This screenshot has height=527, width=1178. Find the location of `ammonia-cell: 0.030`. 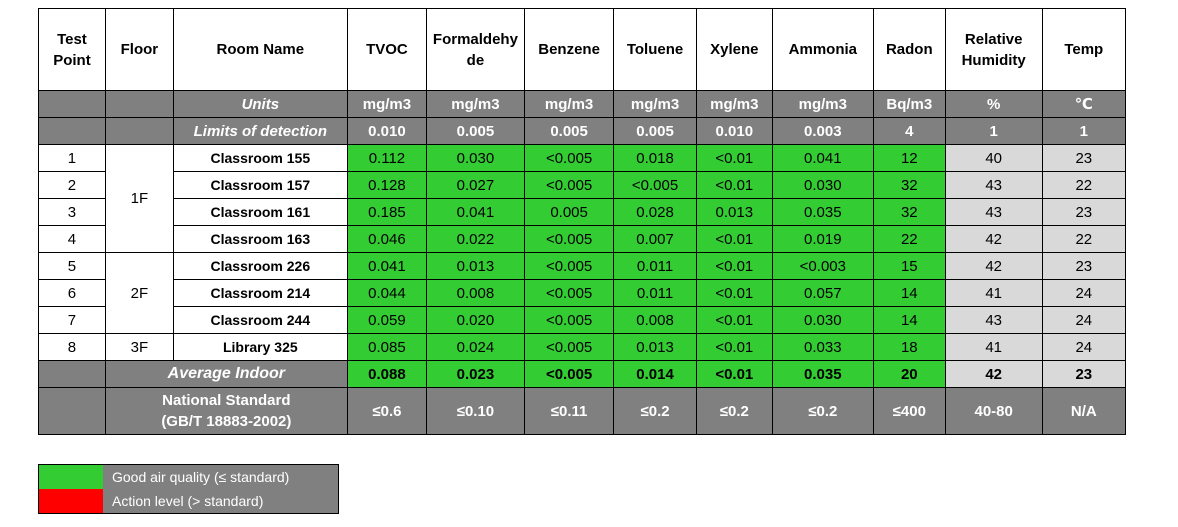

ammonia-cell: 0.030 is located at coordinates (822, 320).